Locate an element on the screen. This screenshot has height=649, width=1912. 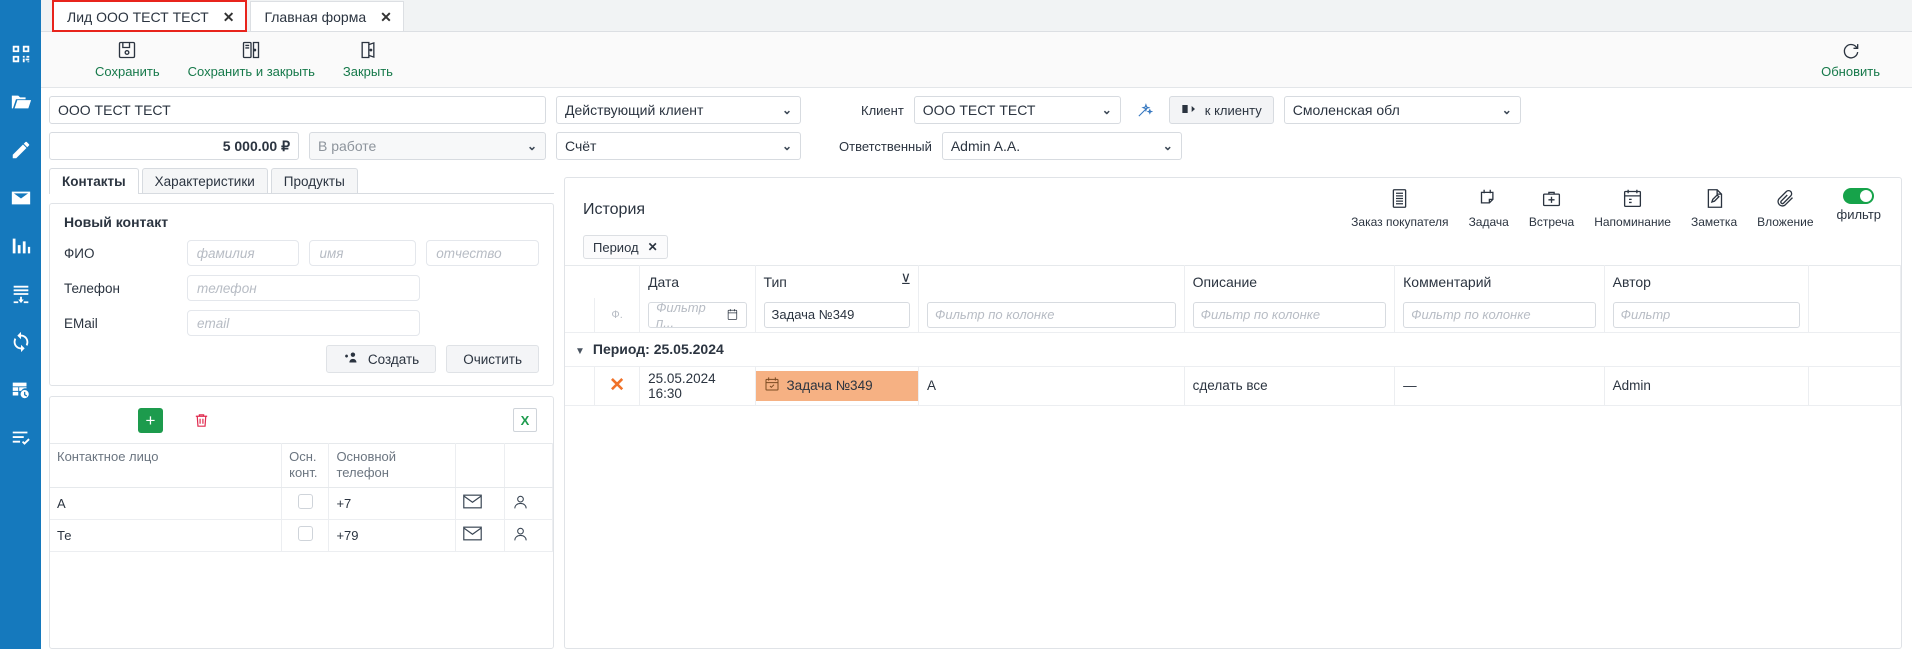
history-table-header: Дата Тип ⊻ Описание Комментарий Автор is located at coordinates (1233, 281).